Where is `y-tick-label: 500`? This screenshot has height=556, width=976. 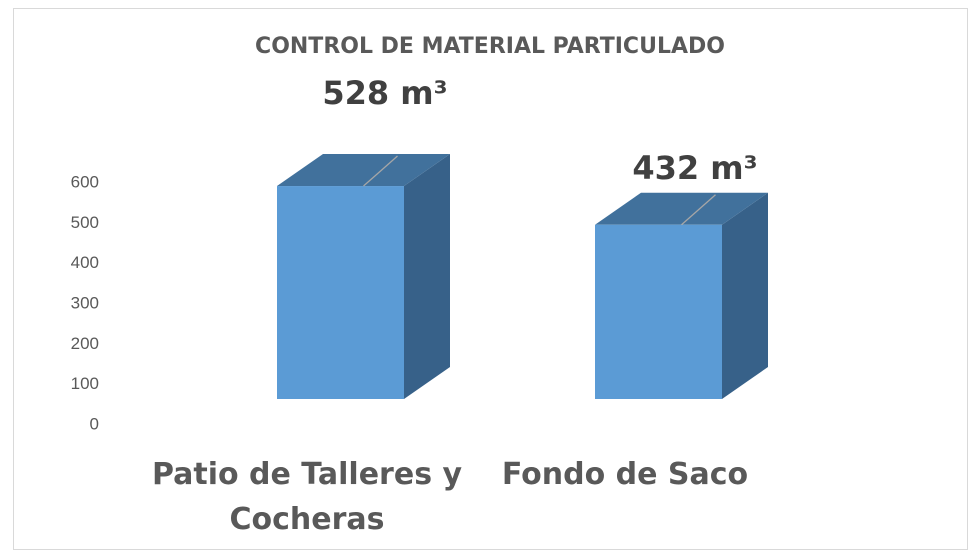
y-tick-label: 500 is located at coordinates (85, 222).